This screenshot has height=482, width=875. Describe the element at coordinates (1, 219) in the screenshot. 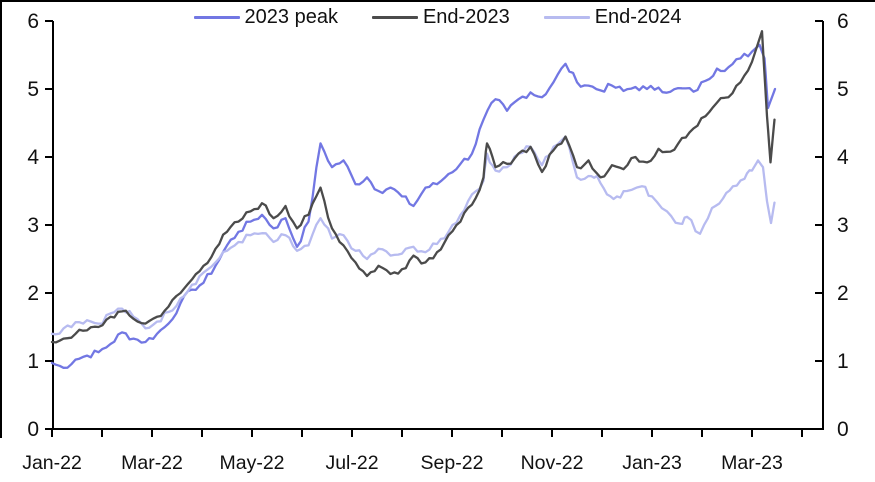

I see `figure-left-border` at that location.